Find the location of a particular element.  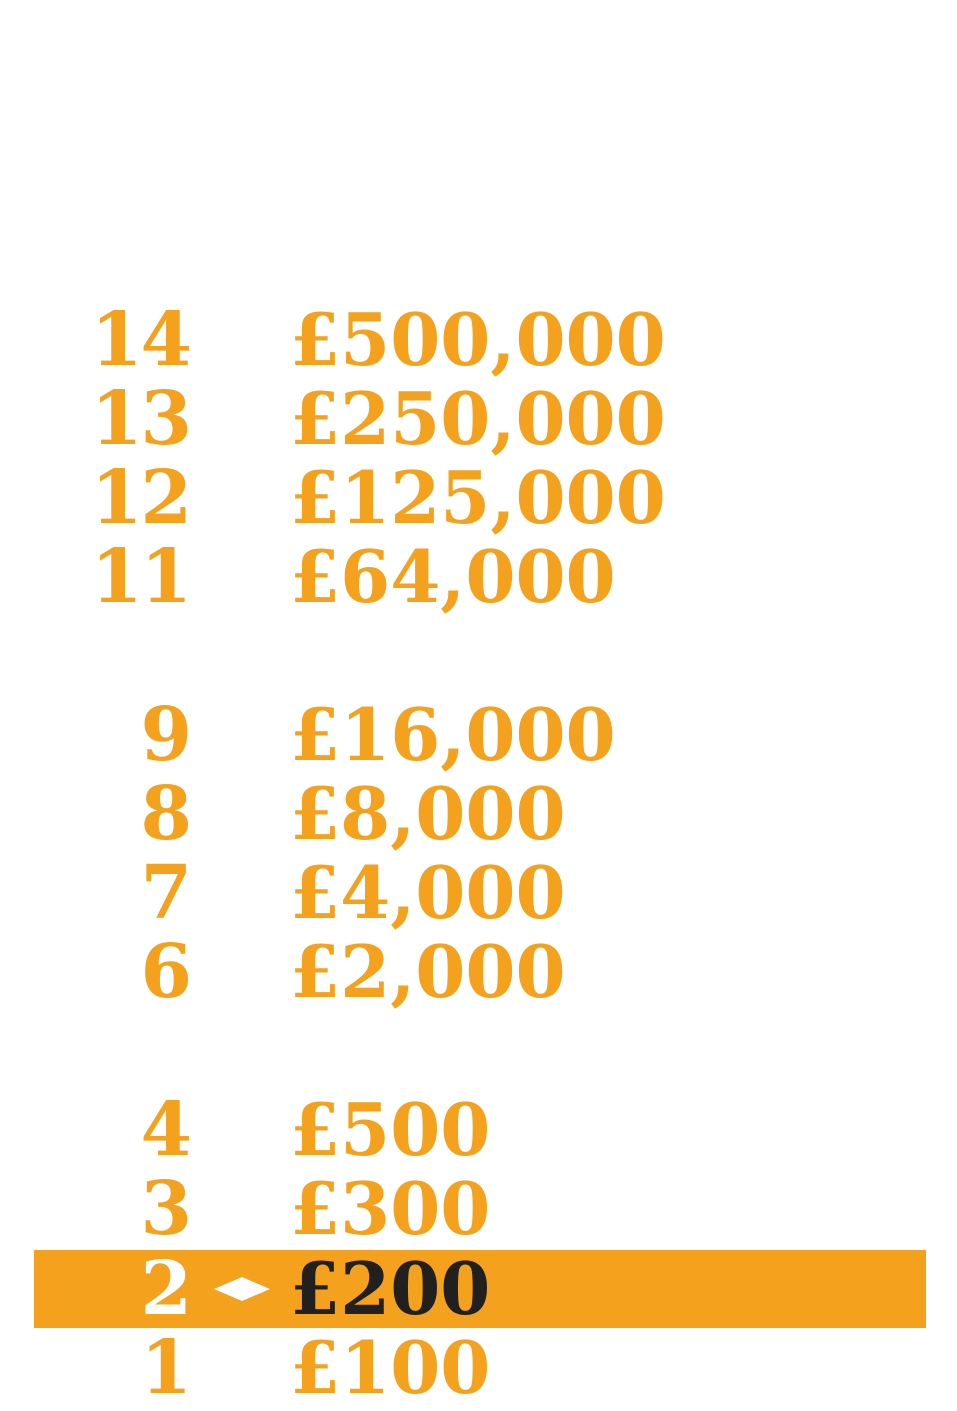

prize-amount: £500,000 is located at coordinates (478, 339).